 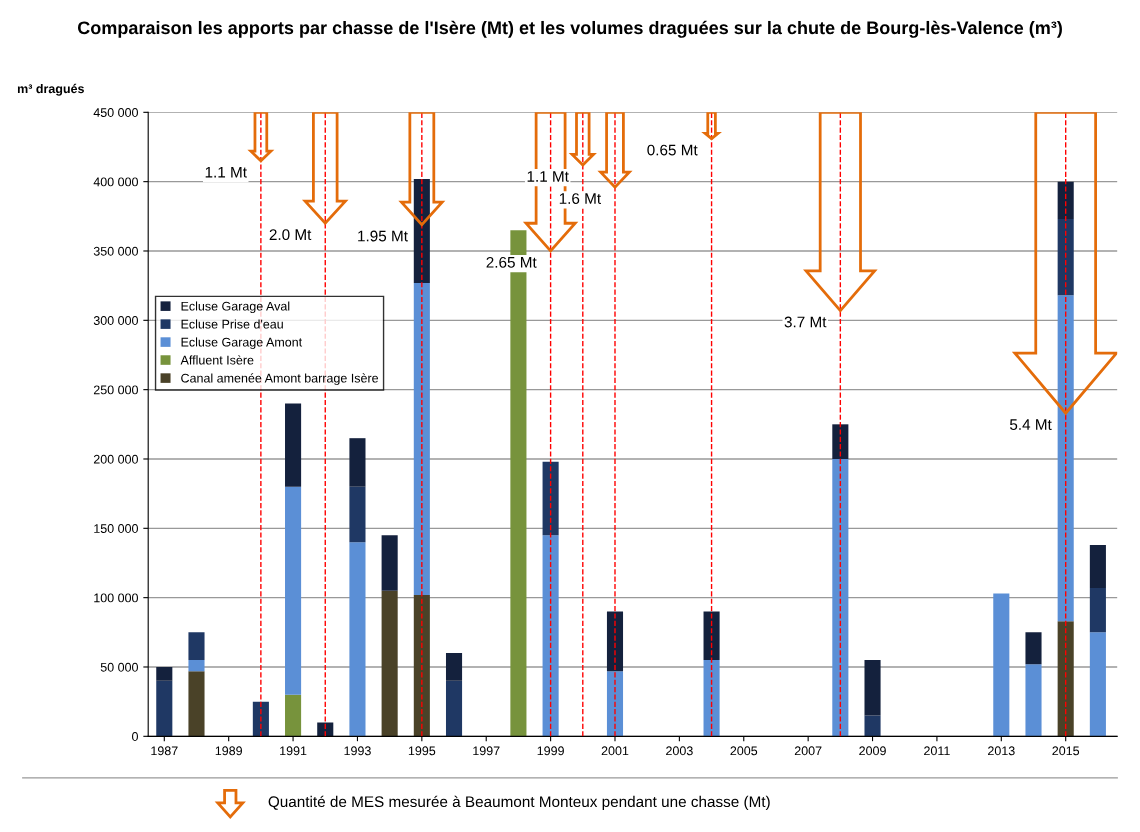 I want to click on x-tick-label: 2001, so click(x=615, y=751).